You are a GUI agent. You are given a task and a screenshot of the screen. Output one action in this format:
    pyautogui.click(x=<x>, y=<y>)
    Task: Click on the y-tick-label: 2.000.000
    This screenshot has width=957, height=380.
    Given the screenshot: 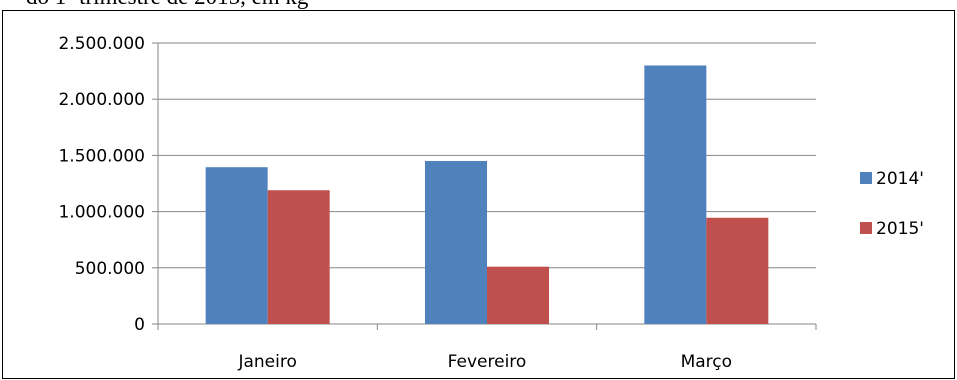 What is the action you would take?
    pyautogui.click(x=101, y=100)
    